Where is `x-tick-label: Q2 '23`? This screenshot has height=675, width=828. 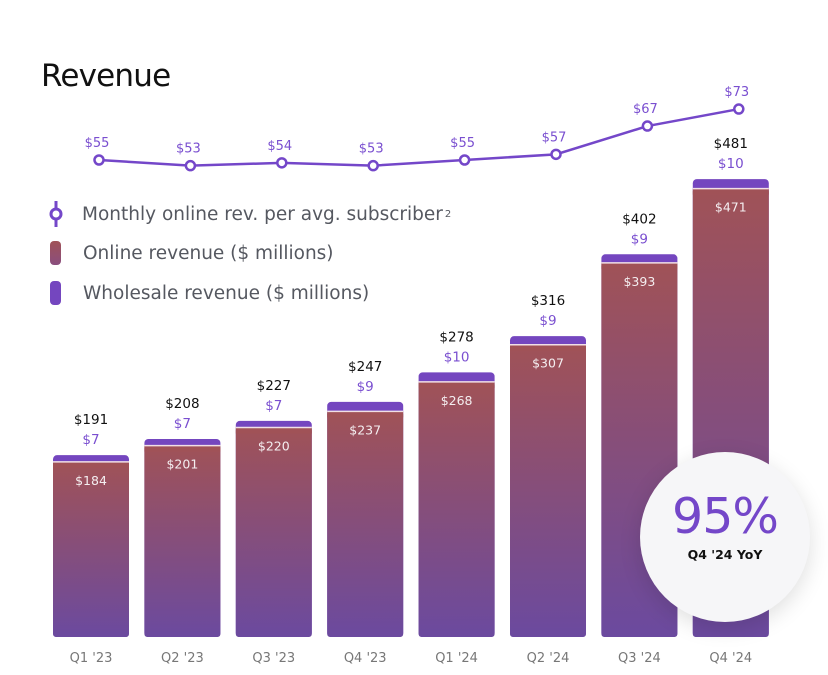 x-tick-label: Q2 '23 is located at coordinates (182, 658).